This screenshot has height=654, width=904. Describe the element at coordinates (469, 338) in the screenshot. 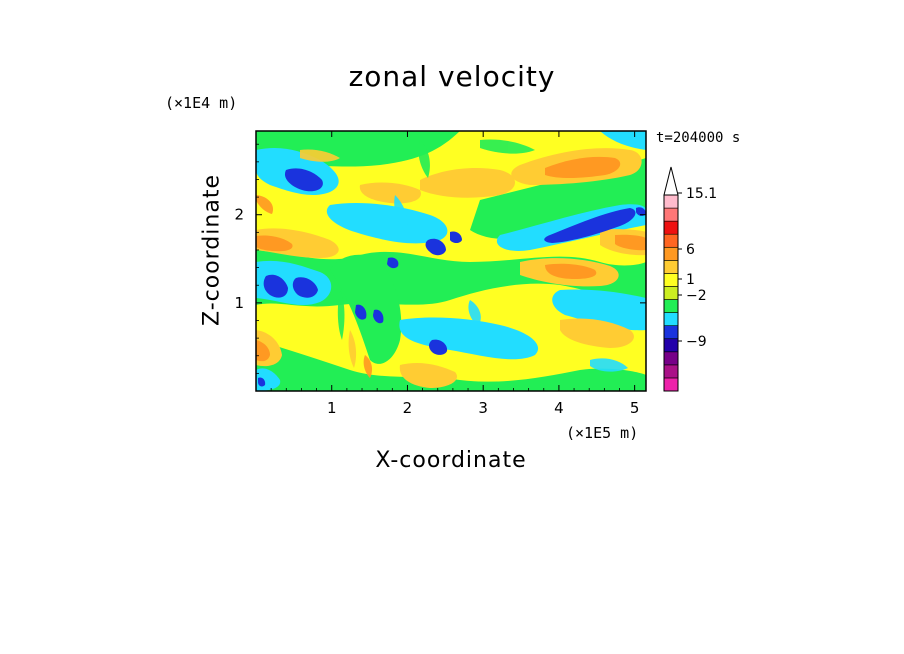

I see `region-cyan-center-band` at that location.